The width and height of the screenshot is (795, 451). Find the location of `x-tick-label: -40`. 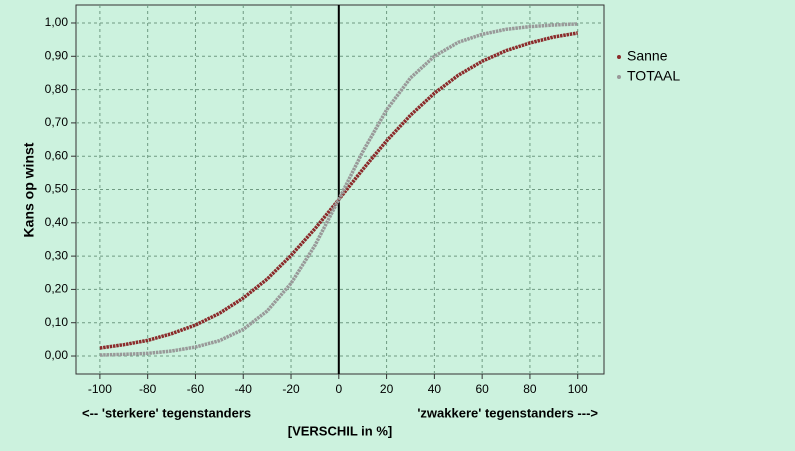

x-tick-label: -40 is located at coordinates (244, 389).